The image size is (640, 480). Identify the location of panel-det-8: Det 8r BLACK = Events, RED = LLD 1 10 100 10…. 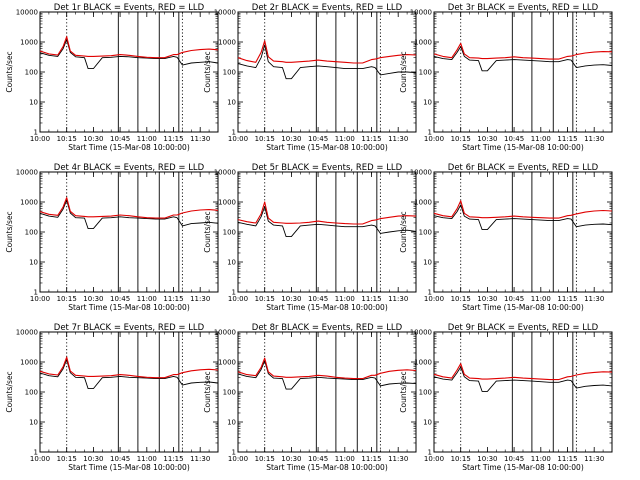
(310, 397).